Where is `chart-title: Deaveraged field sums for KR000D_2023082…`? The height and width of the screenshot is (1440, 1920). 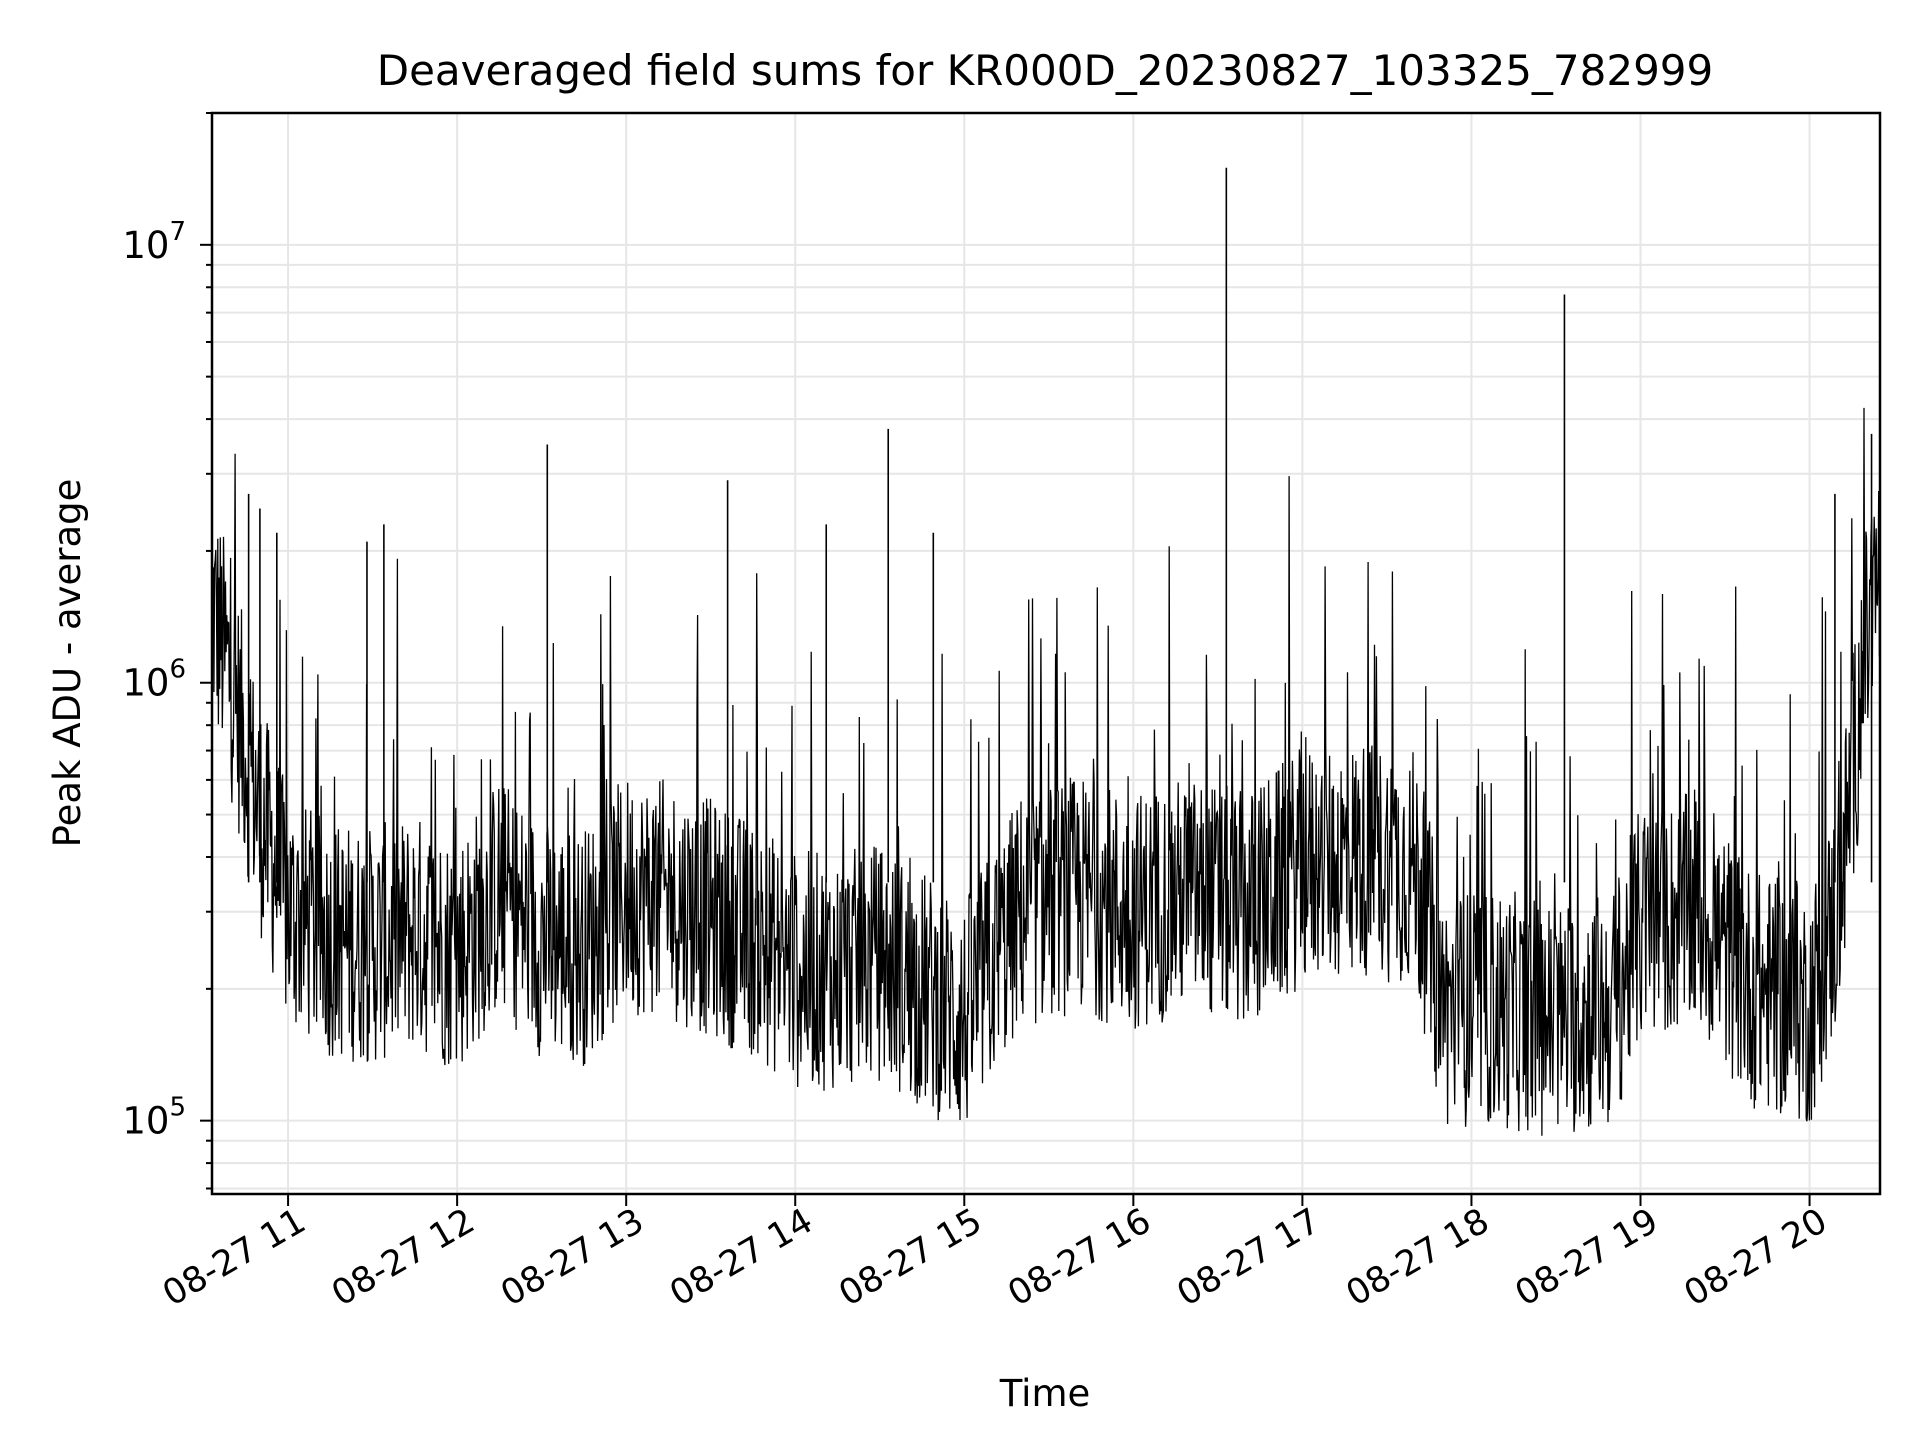 chart-title: Deaveraged field sums for KR000D_2023082… is located at coordinates (1045, 70).